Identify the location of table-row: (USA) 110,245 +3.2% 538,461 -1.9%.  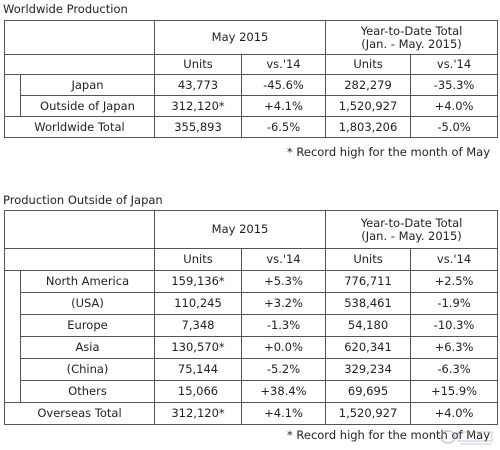
(252, 303).